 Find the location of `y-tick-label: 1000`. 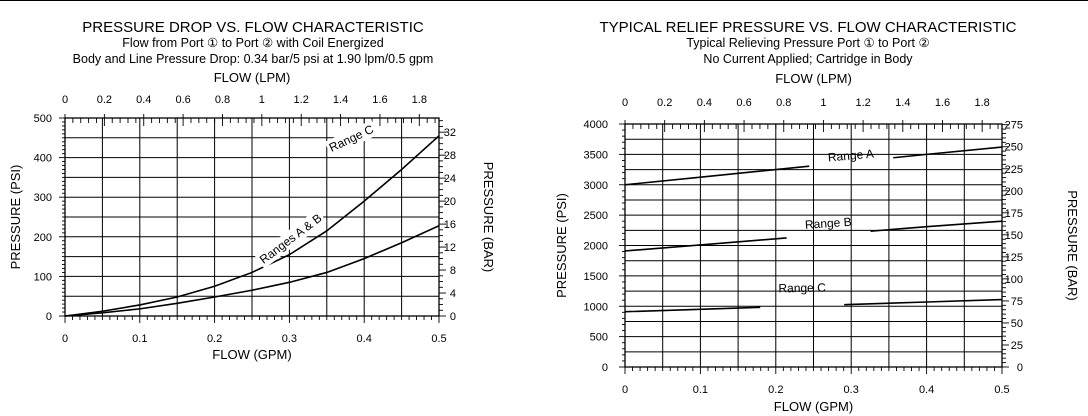

y-tick-label: 1000 is located at coordinates (596, 307).